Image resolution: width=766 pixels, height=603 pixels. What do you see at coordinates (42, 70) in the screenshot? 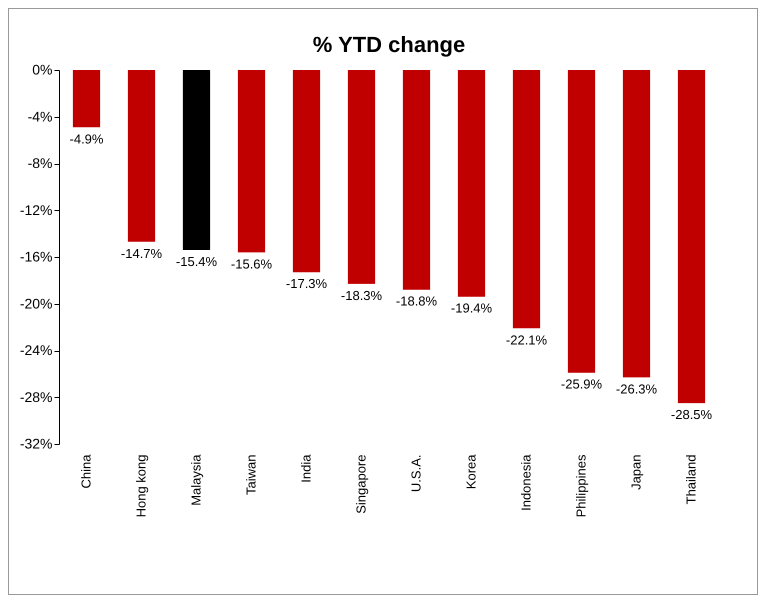
I see `y-tick-label: 0%` at bounding box center [42, 70].